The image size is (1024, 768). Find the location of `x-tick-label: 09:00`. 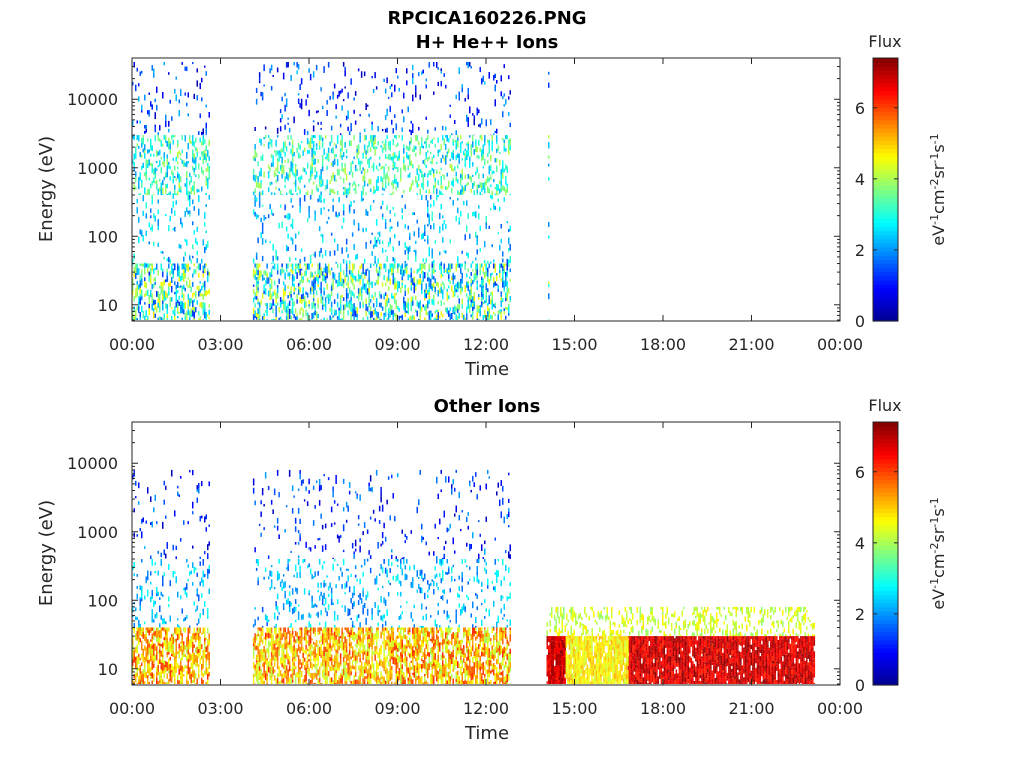

x-tick-label: 09:00 is located at coordinates (397, 344).